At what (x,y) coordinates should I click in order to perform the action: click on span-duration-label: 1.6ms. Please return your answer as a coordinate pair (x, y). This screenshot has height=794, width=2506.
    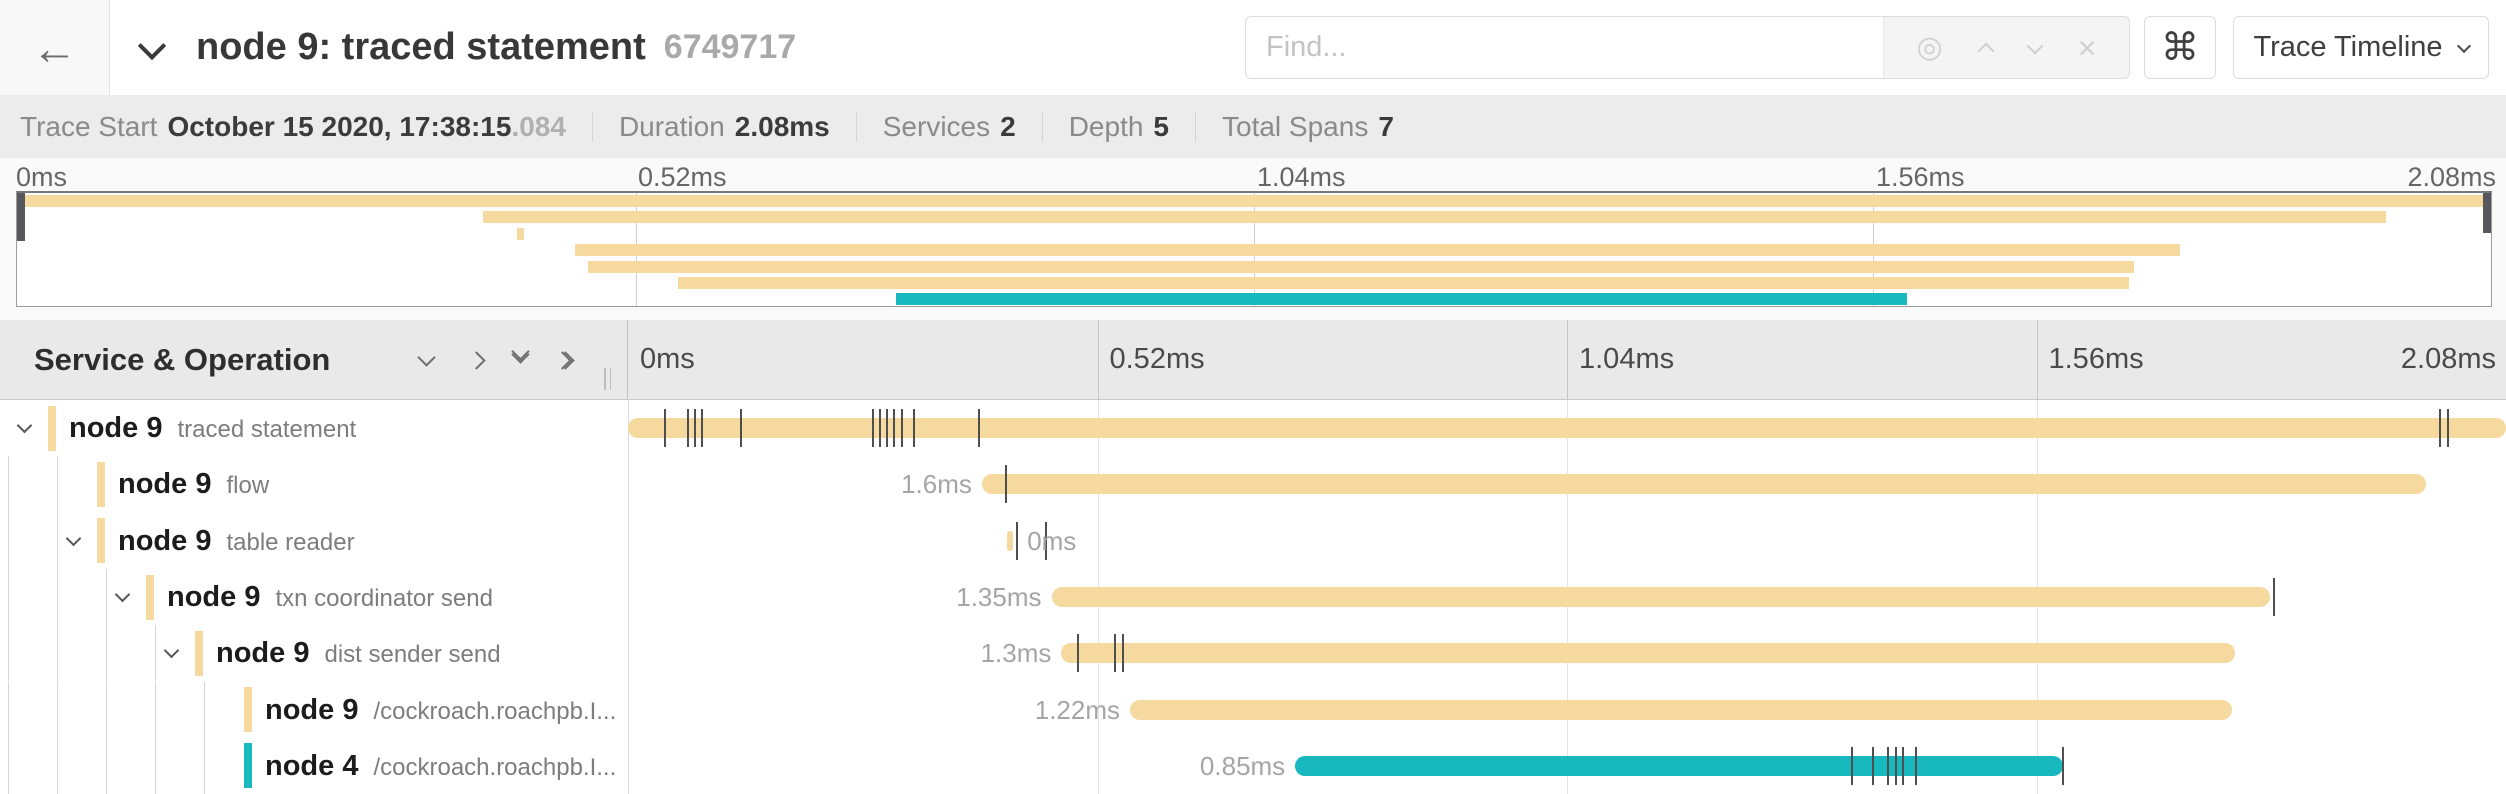
    Looking at the image, I should click on (936, 484).